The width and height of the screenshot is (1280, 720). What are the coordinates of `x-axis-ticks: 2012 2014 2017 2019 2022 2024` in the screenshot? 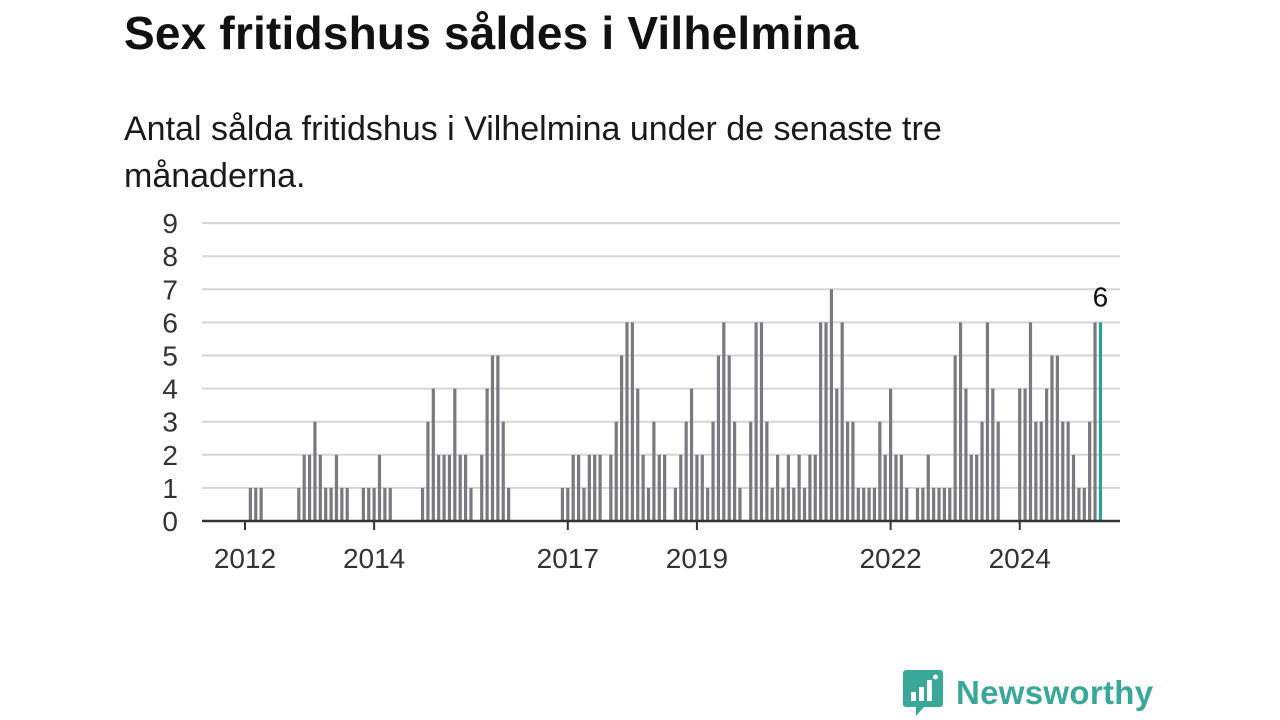 It's located at (632, 547).